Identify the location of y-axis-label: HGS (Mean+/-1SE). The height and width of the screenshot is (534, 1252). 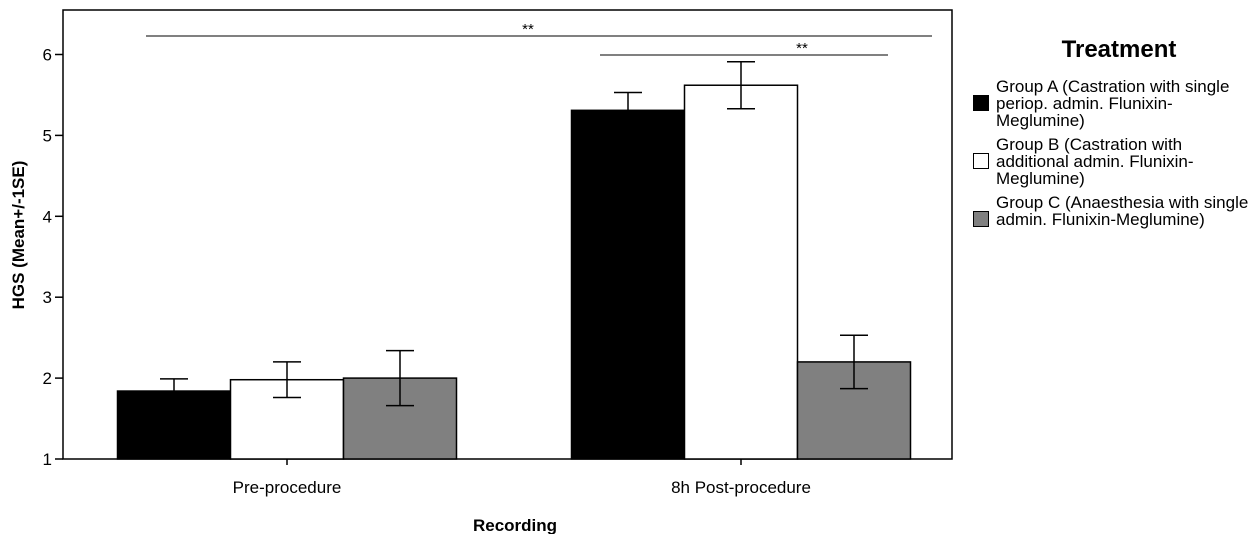
(18, 235).